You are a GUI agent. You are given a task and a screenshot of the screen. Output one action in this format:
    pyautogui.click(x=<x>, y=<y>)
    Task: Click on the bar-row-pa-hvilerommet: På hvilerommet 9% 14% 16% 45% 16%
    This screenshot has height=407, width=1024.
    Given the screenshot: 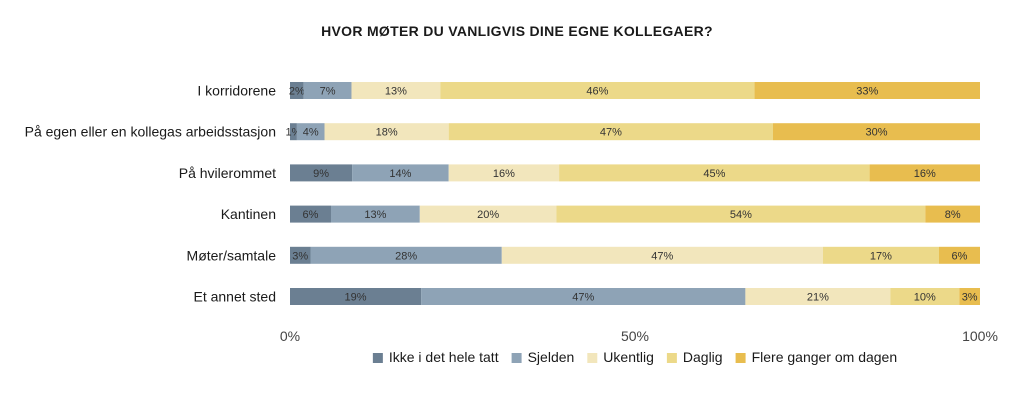 What is the action you would take?
    pyautogui.click(x=579, y=173)
    